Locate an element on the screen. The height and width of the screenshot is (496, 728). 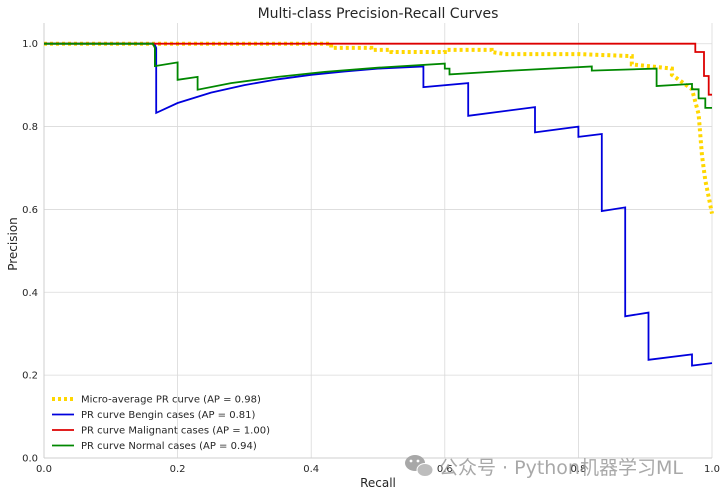
x-tick-label: 0.2 is located at coordinates (178, 469).